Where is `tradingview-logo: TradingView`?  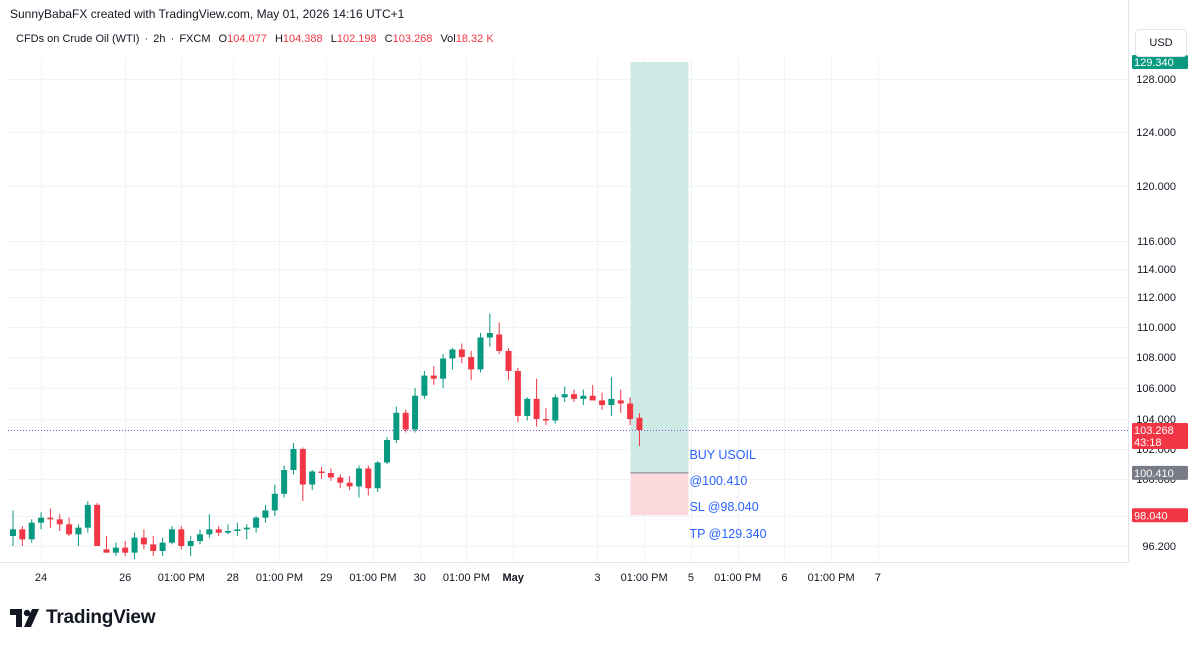
tradingview-logo: TradingView is located at coordinates (83, 618).